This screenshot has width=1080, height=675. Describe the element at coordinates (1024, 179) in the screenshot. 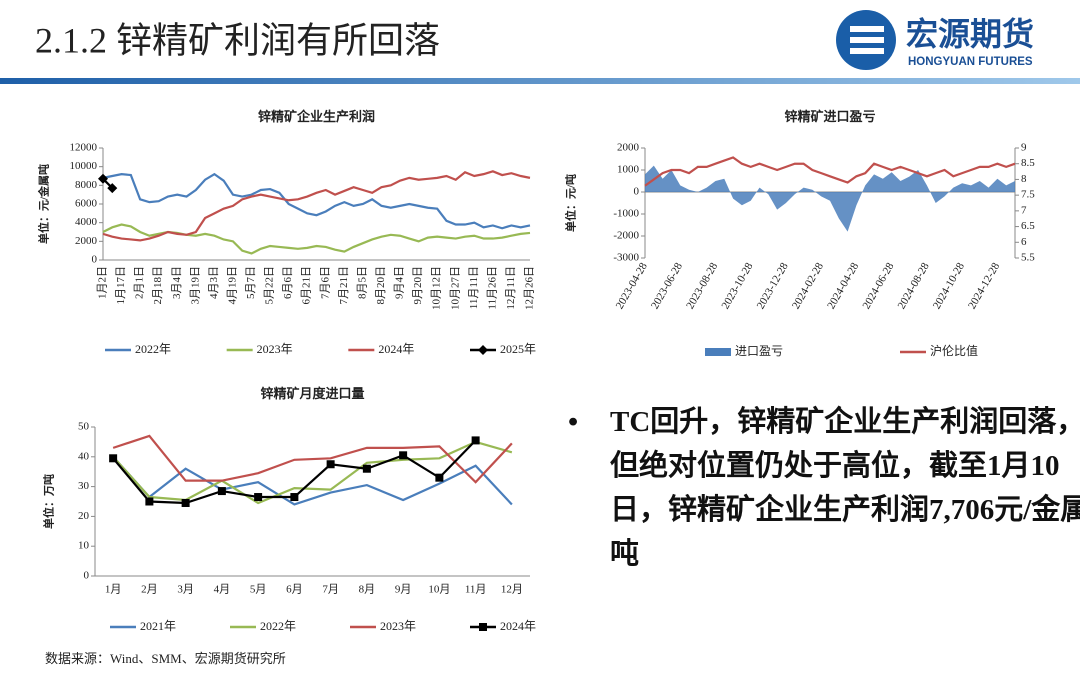

I see `y2-tick-label: 8` at that location.